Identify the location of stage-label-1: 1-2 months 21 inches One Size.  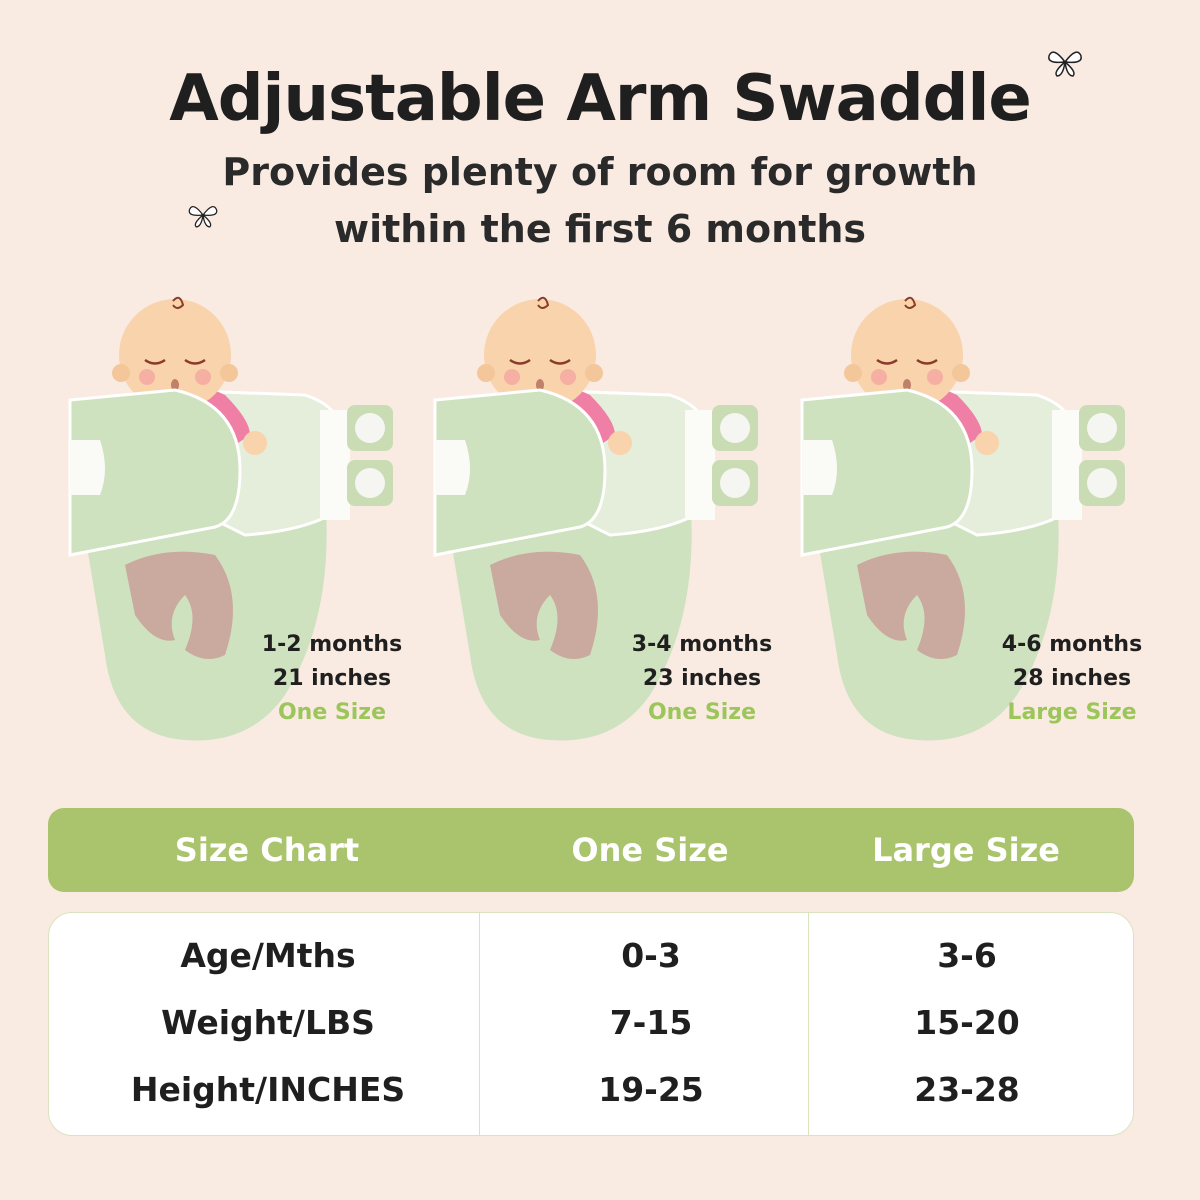
(332, 679).